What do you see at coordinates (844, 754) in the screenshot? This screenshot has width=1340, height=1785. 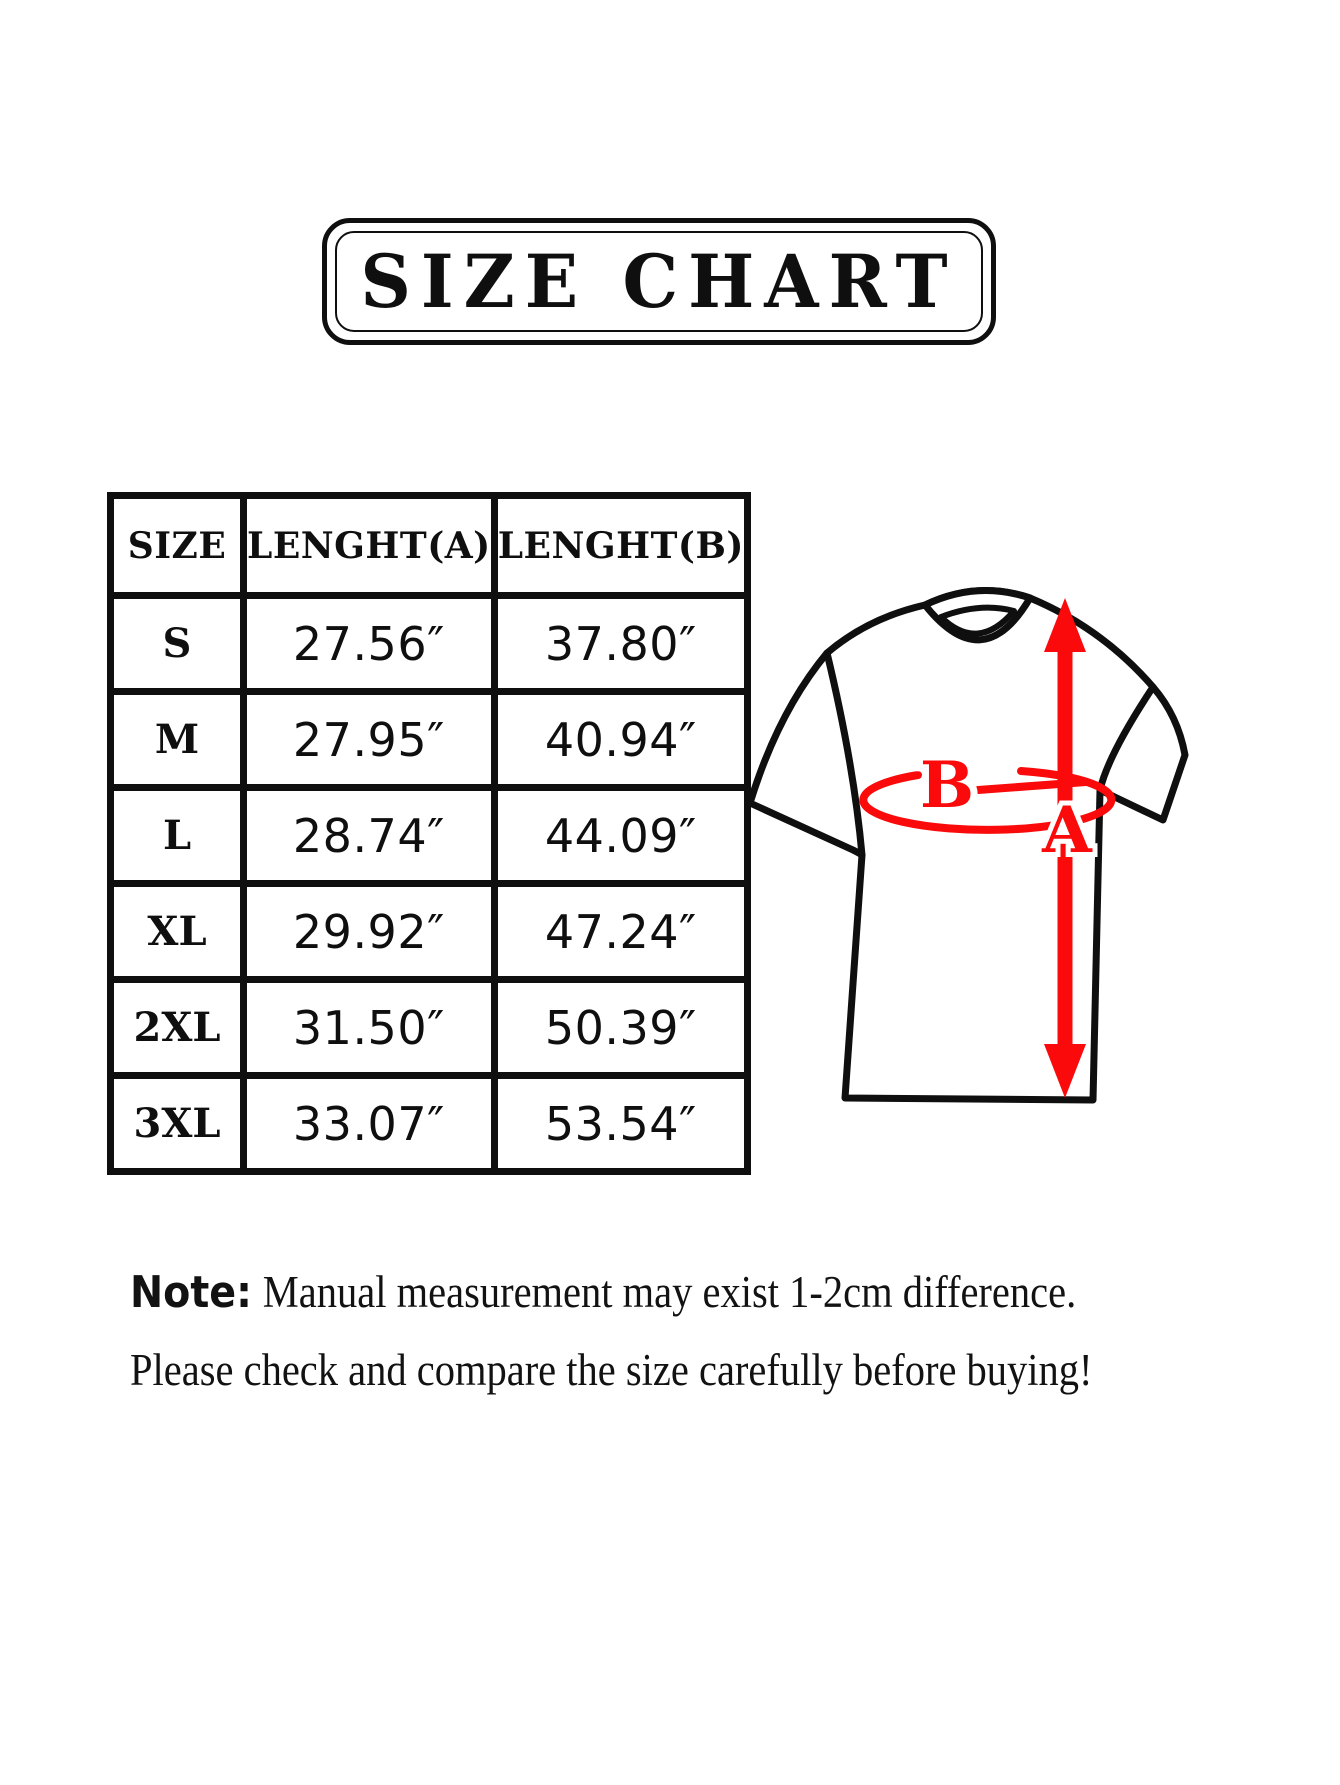 I see `left-sleeve-seam` at bounding box center [844, 754].